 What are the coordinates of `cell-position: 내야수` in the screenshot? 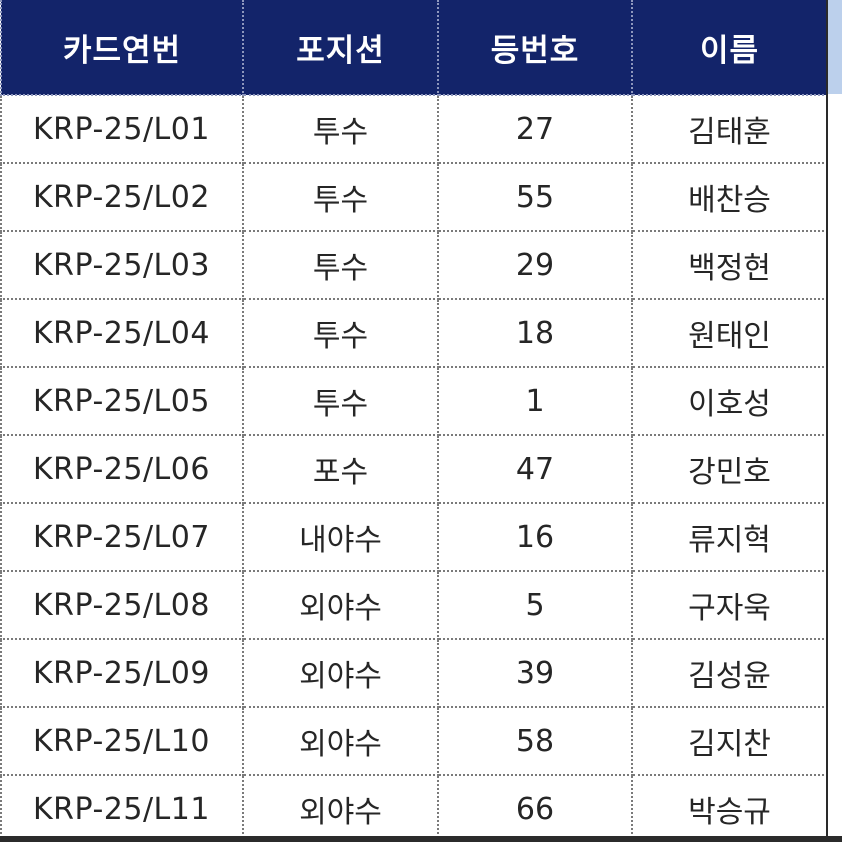 It's located at (340, 537).